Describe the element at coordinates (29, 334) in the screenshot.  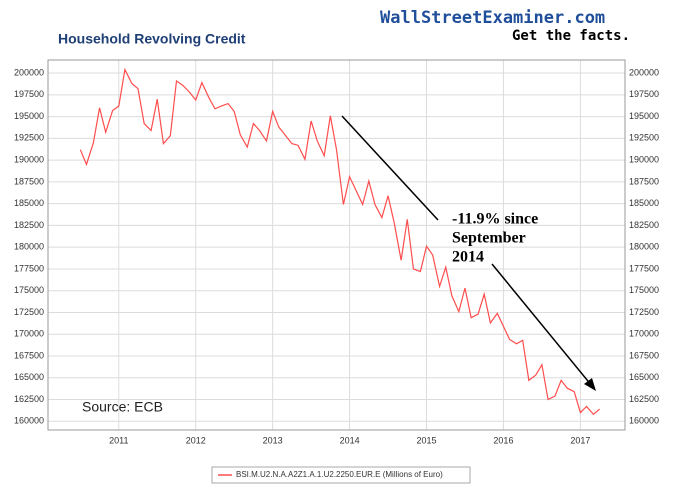
I see `y-tick-label: 170000` at that location.